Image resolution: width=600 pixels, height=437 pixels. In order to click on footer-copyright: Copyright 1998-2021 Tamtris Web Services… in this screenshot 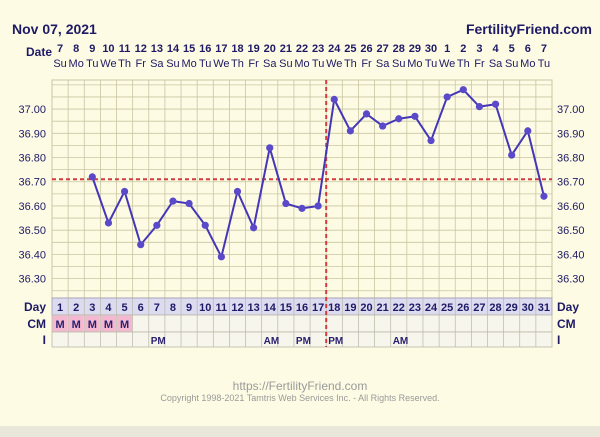, I will do `click(300, 398)`.